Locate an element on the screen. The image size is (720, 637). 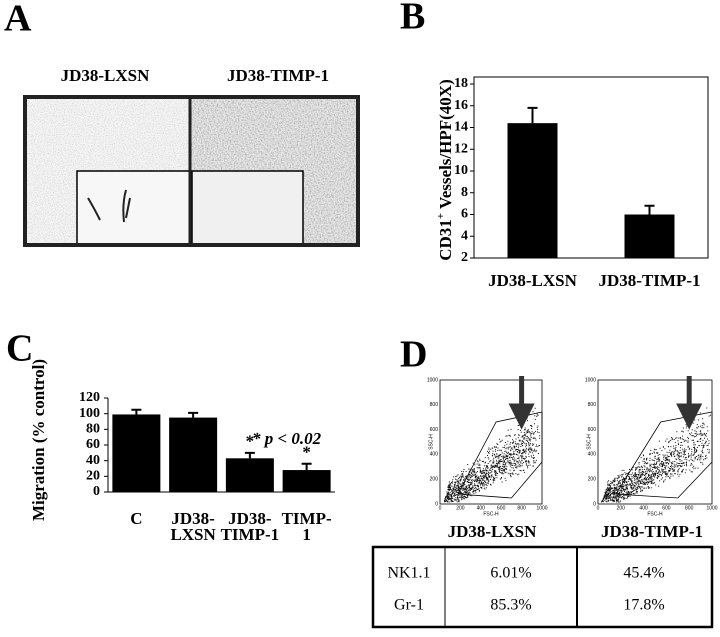
y-tick-label: 20 is located at coordinates (93, 476).